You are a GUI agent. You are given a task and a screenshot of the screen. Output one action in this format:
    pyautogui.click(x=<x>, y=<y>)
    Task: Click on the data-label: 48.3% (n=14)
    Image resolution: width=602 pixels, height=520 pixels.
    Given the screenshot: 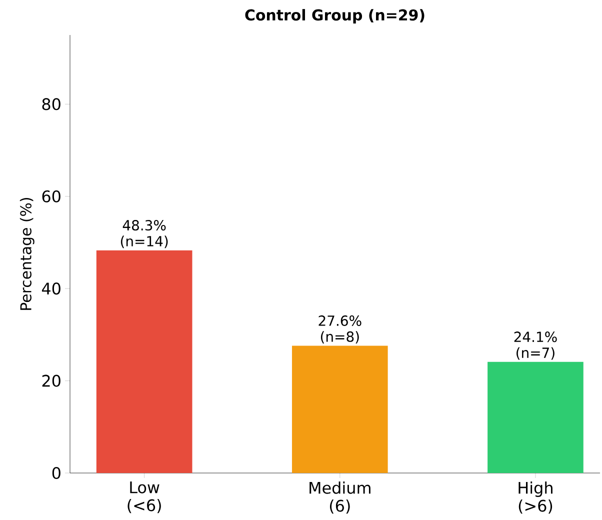 What is the action you would take?
    pyautogui.click(x=144, y=234)
    